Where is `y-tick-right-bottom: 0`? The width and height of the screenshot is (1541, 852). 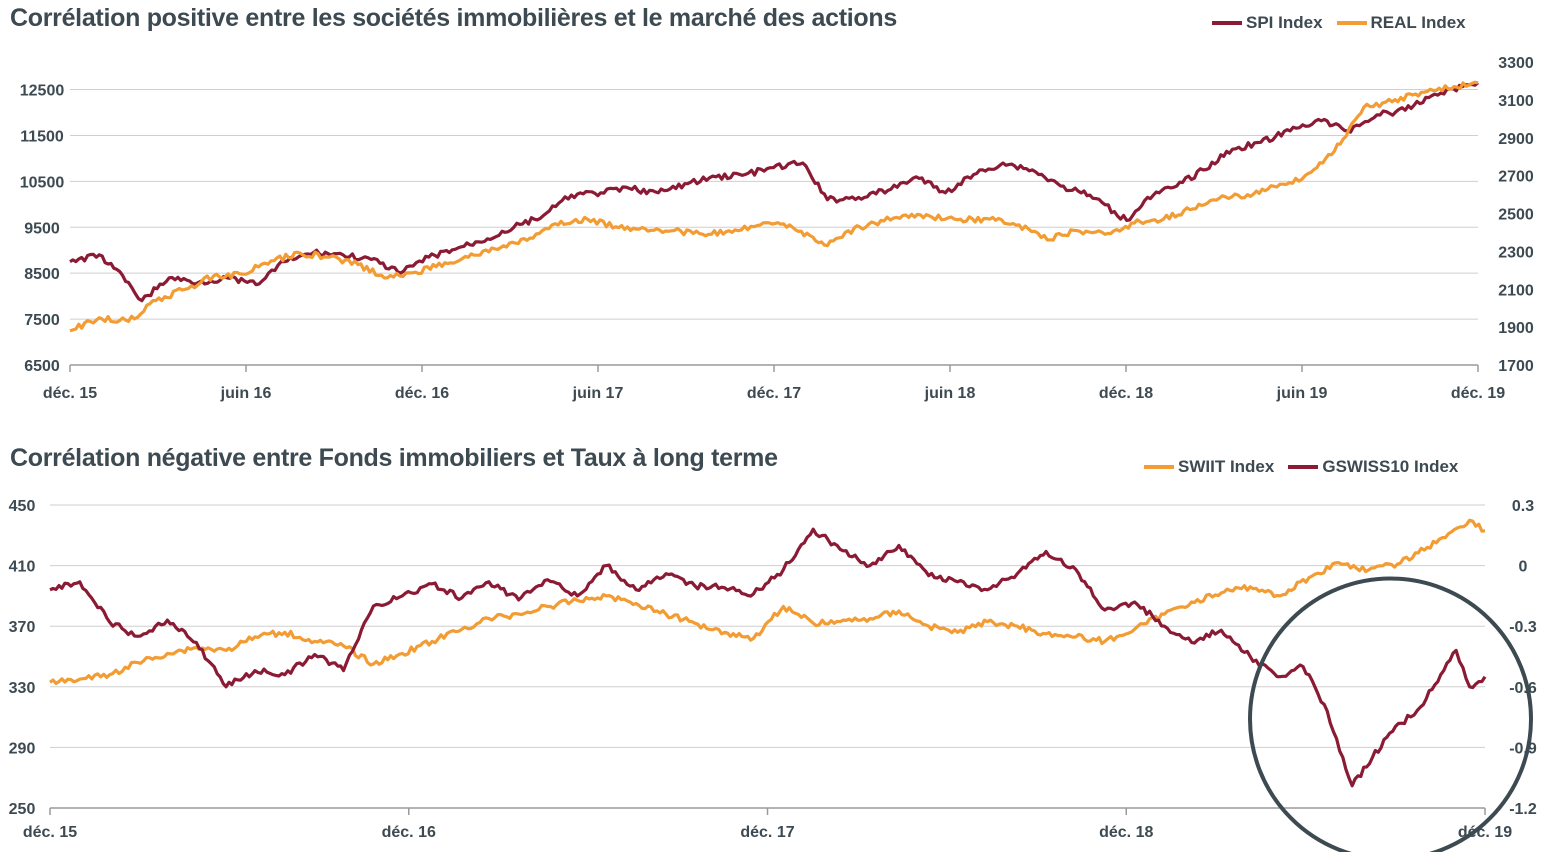
y-tick-right-bottom: 0 is located at coordinates (1523, 567).